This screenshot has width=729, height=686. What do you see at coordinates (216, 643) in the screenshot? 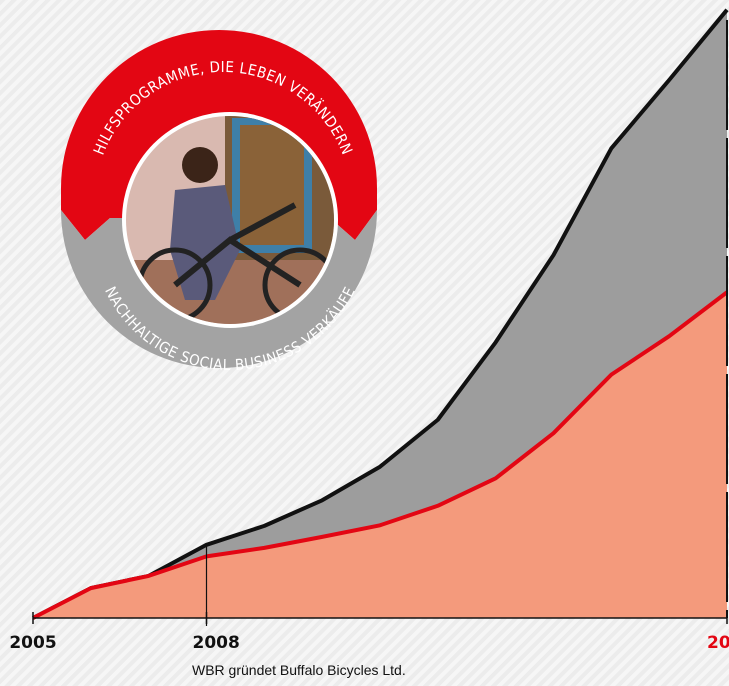
I see `x-tick-label: 2008` at bounding box center [216, 643].